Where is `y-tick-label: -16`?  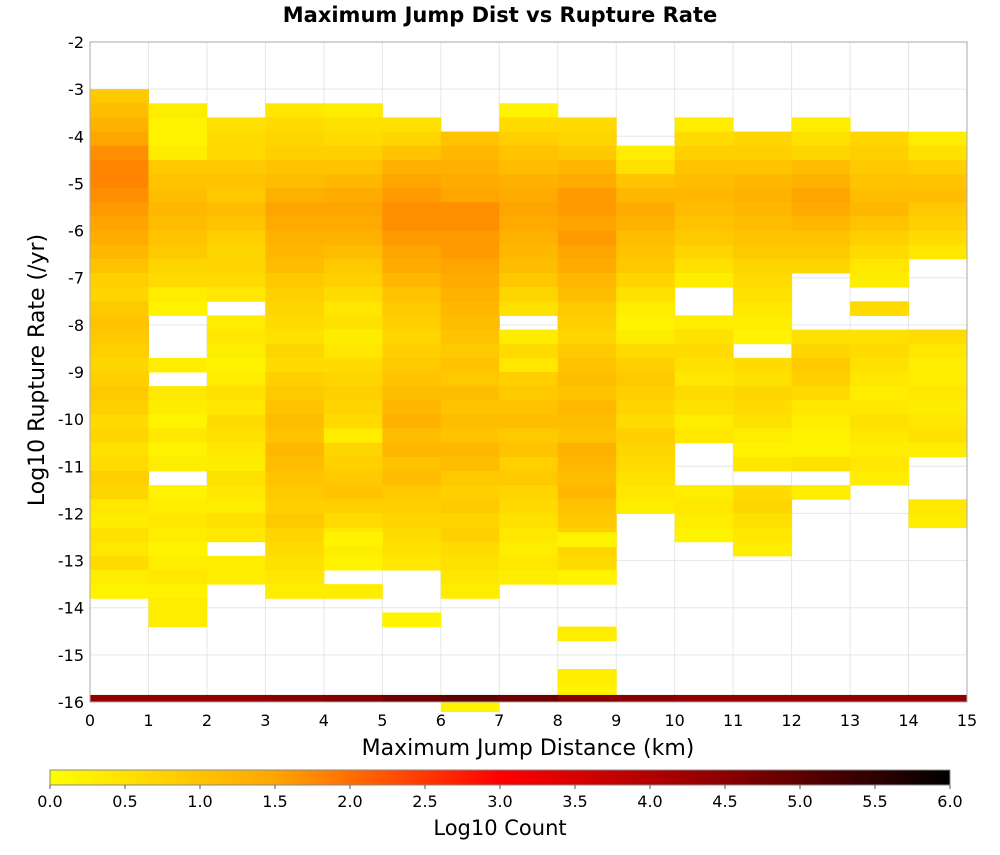
y-tick-label: -16 is located at coordinates (71, 702).